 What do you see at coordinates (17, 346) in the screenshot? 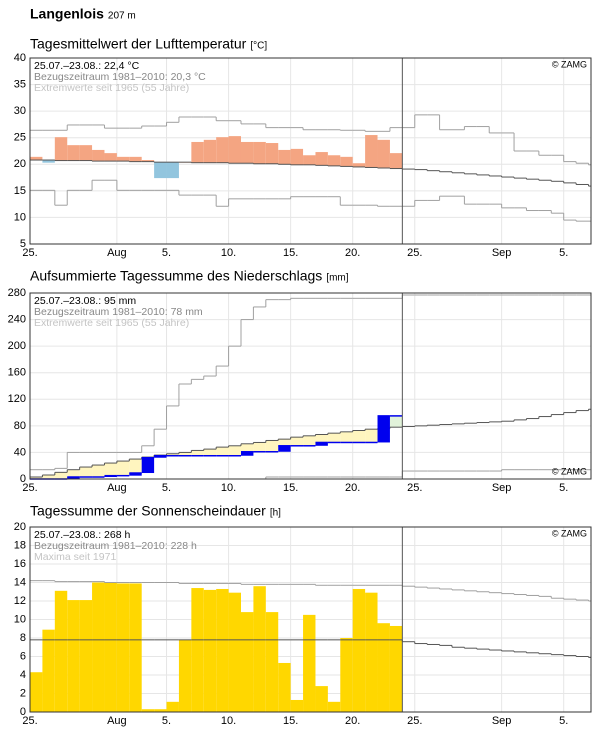
I see `y-tick-label: 200` at bounding box center [17, 346].